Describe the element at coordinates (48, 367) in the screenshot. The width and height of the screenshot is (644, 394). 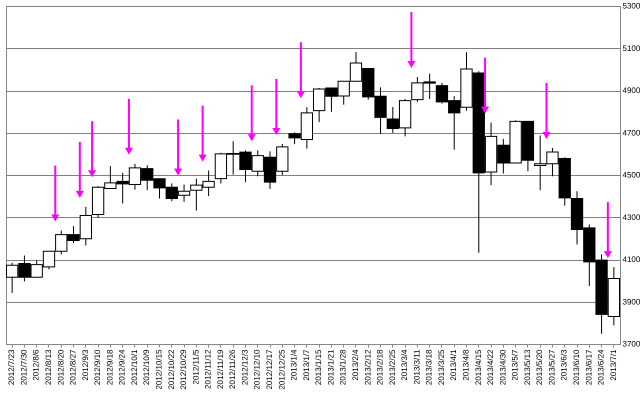
I see `x-tick-label: 2012/8/13` at that location.